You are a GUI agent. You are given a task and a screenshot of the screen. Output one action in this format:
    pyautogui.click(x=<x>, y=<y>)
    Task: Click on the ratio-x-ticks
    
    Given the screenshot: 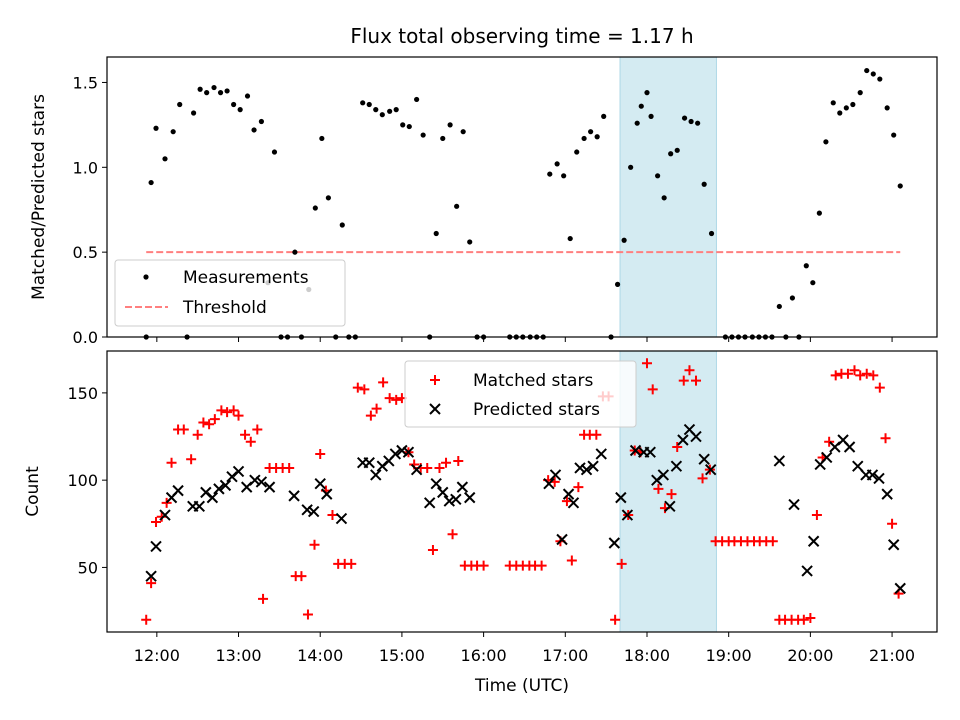 What is the action you would take?
    pyautogui.click(x=524, y=339)
    